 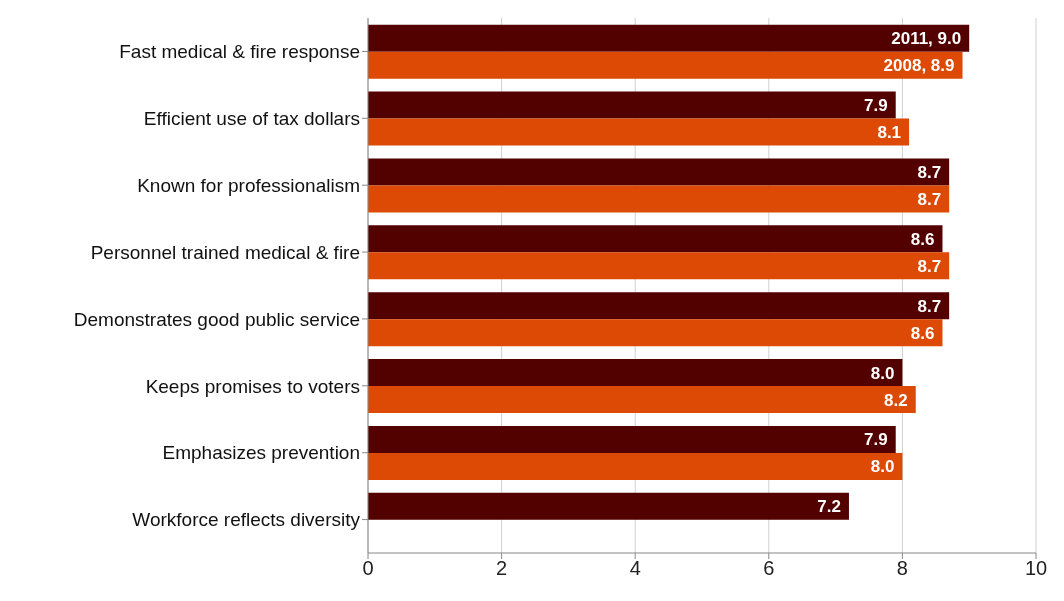 What do you see at coordinates (368, 568) in the screenshot?
I see `x-tick-label: 0` at bounding box center [368, 568].